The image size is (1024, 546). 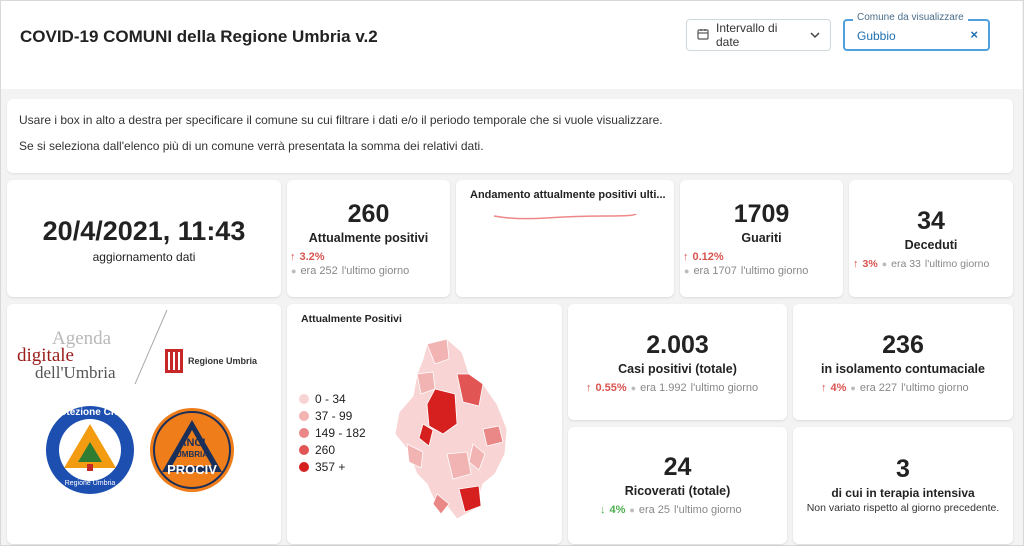 I want to click on anci-prociv-logo, so click(x=192, y=450).